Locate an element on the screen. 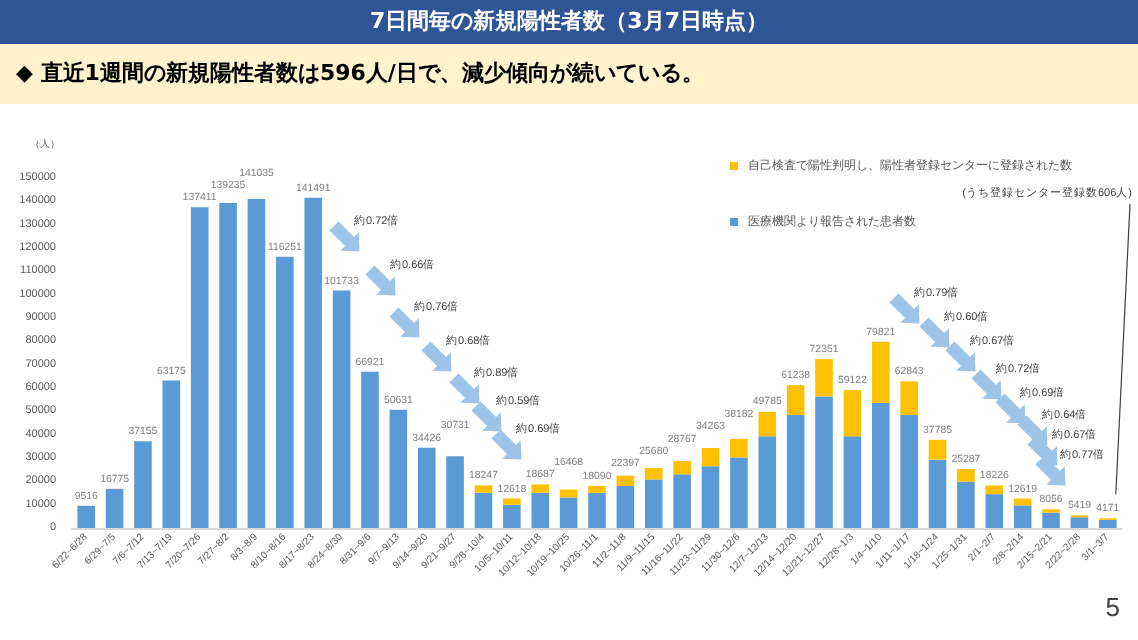  text: 5 is located at coordinates (1112, 607).